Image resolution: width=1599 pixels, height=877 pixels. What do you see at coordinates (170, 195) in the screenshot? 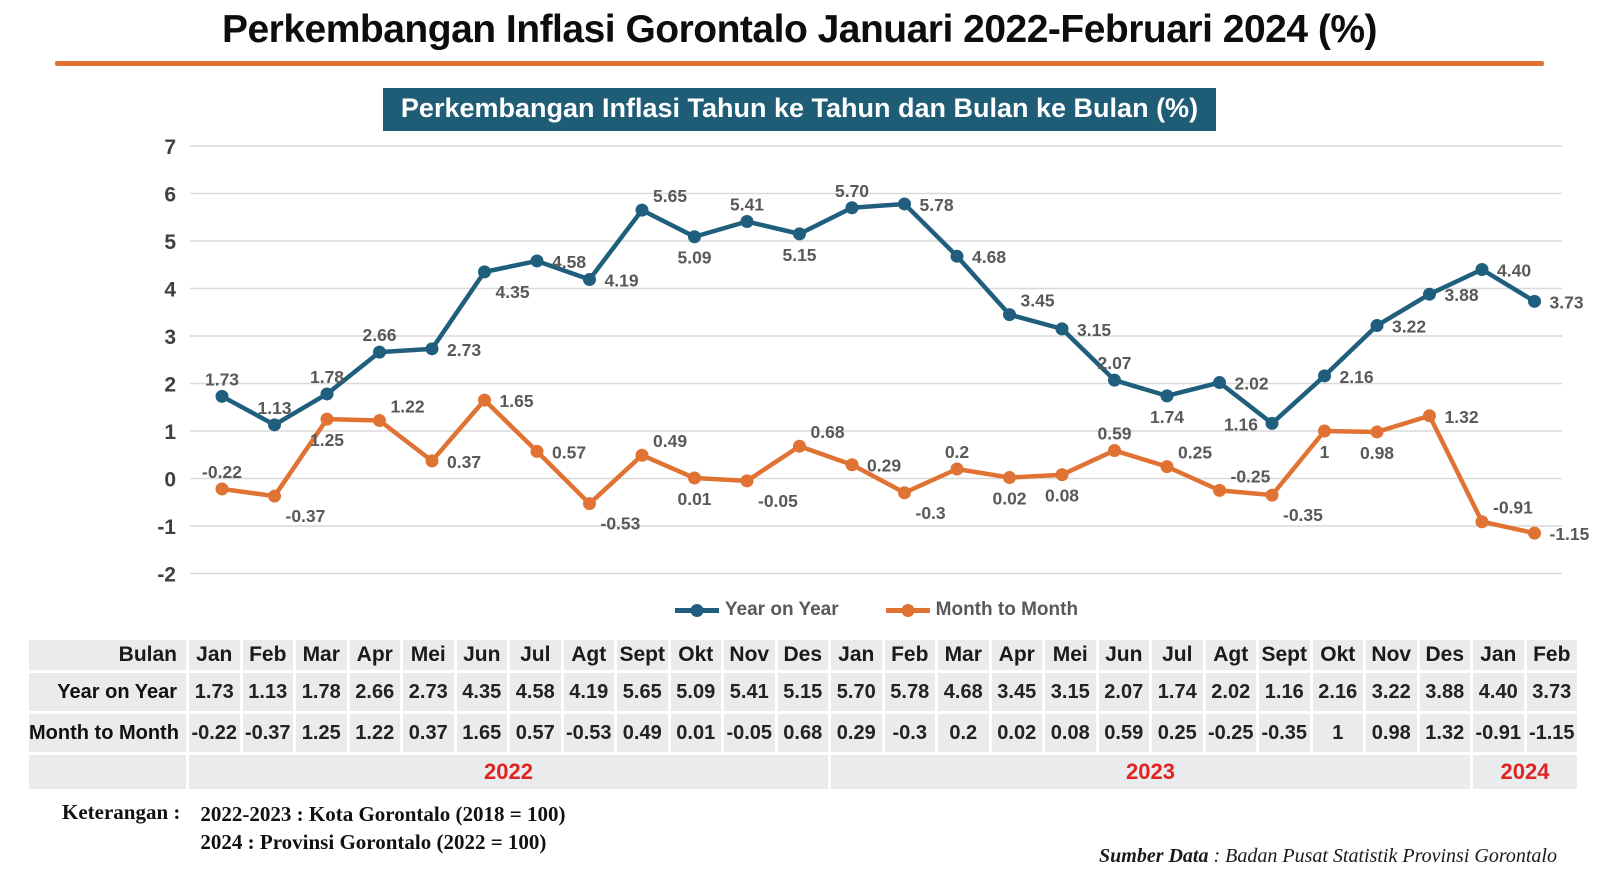
I see `y-tick-label: 6` at bounding box center [170, 195].